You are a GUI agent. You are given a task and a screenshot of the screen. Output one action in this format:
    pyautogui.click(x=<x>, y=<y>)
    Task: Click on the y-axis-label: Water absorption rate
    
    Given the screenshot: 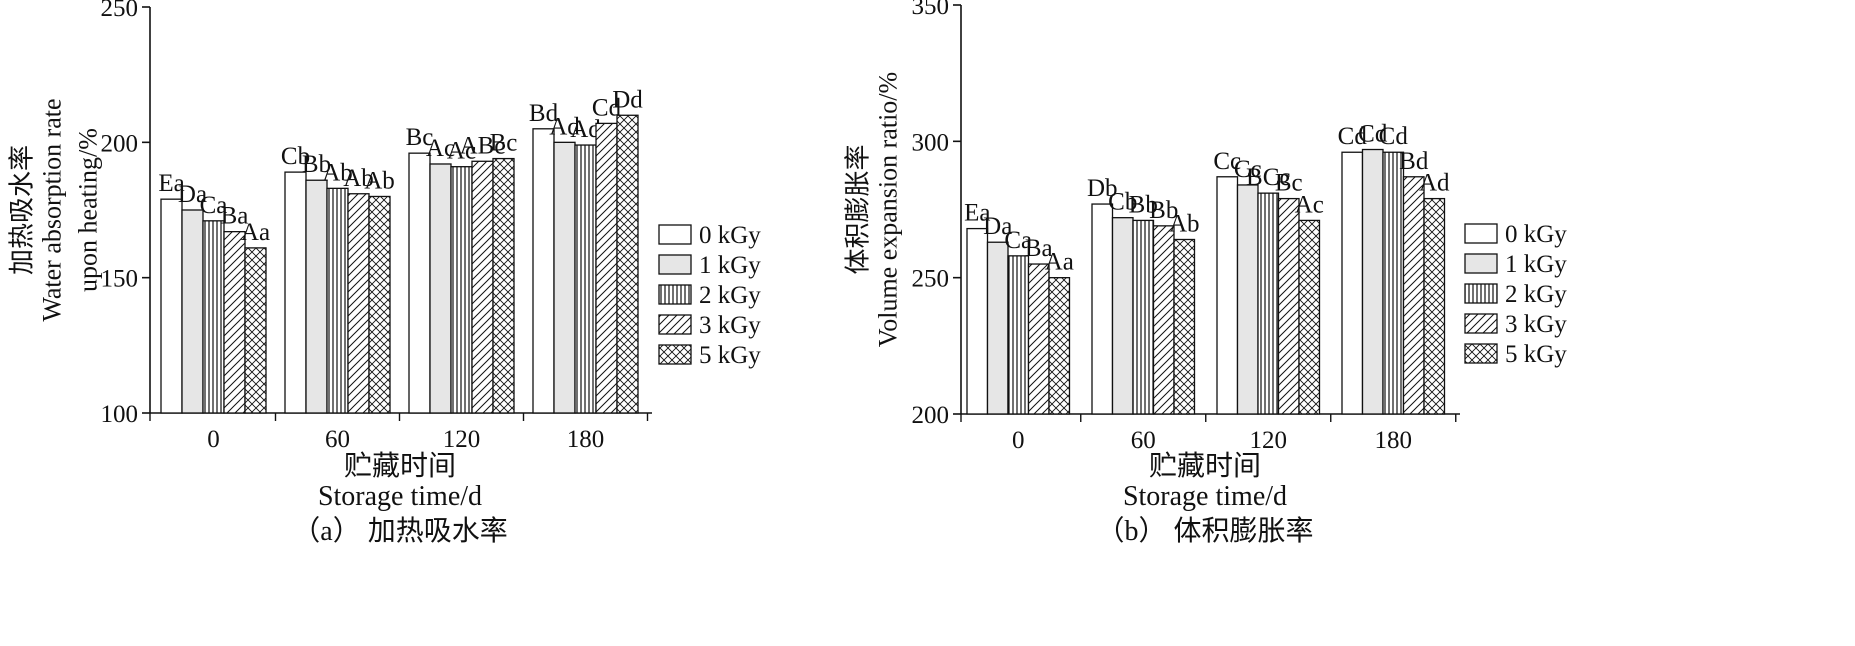 What is the action you would take?
    pyautogui.click(x=52, y=209)
    